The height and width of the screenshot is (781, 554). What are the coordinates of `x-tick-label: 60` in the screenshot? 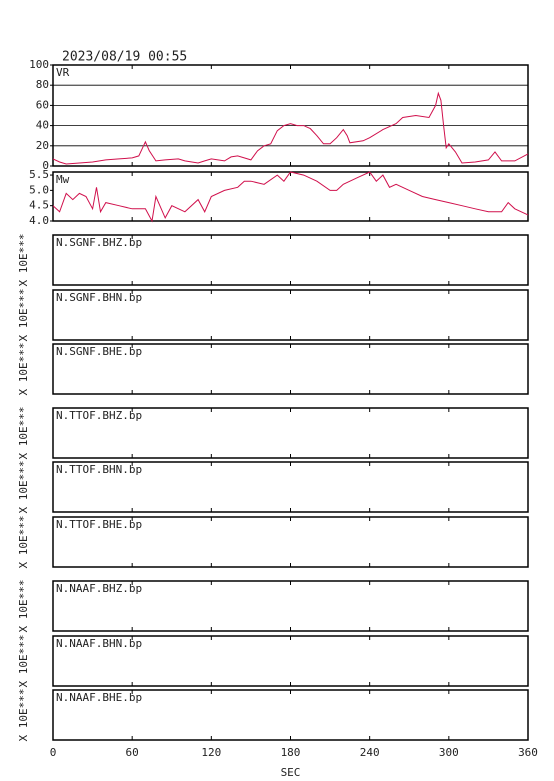 It's located at (132, 752).